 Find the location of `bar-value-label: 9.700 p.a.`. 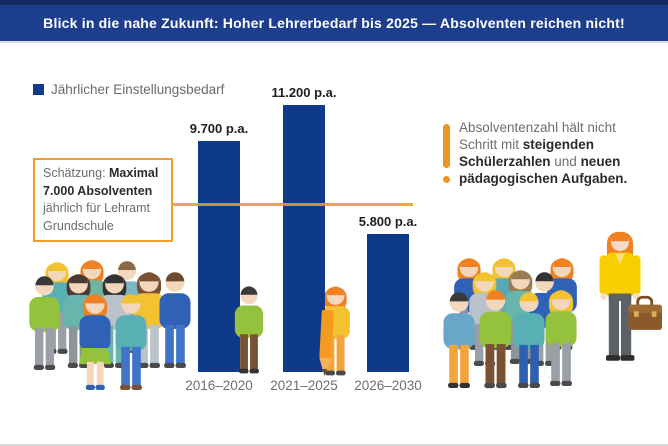

bar-value-label: 9.700 p.a. is located at coordinates (219, 128).